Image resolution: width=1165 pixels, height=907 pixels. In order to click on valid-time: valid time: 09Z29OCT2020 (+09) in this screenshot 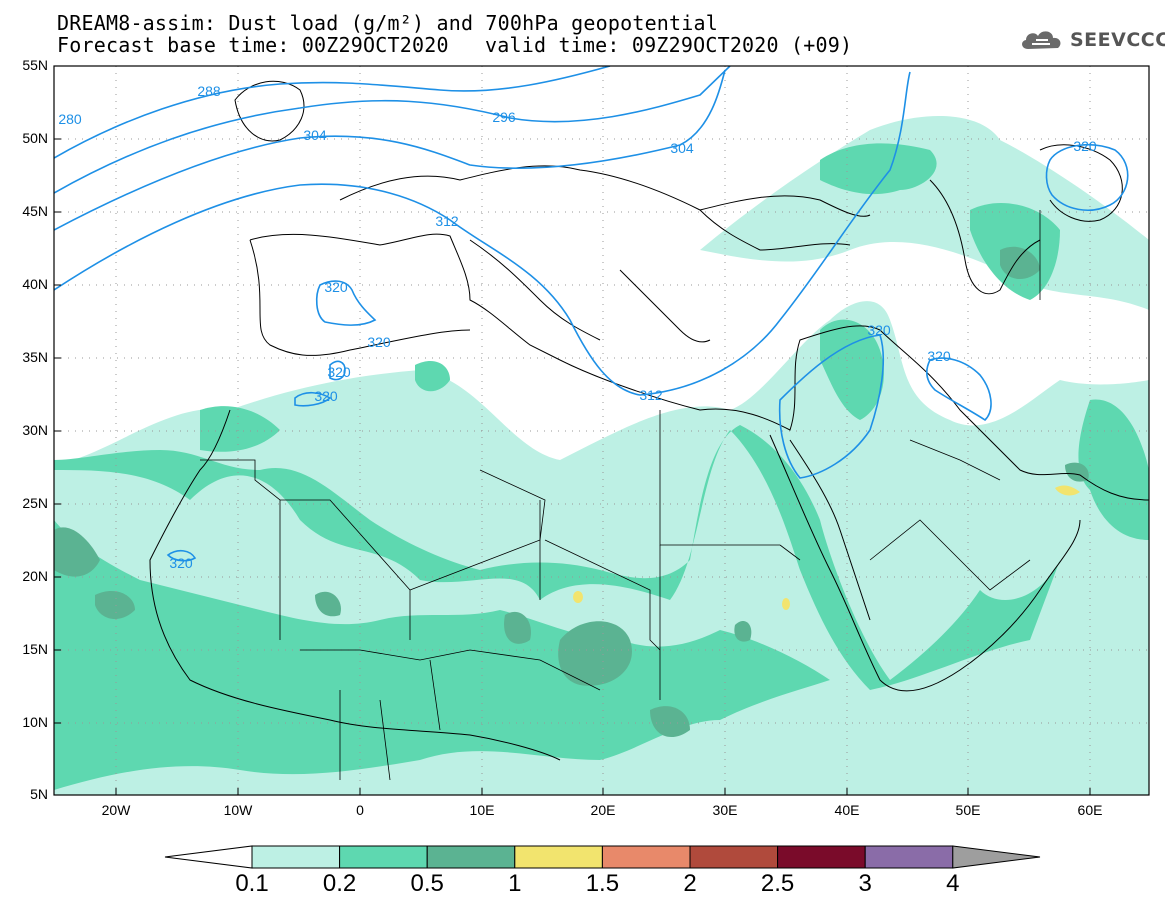, I will do `click(669, 45)`.